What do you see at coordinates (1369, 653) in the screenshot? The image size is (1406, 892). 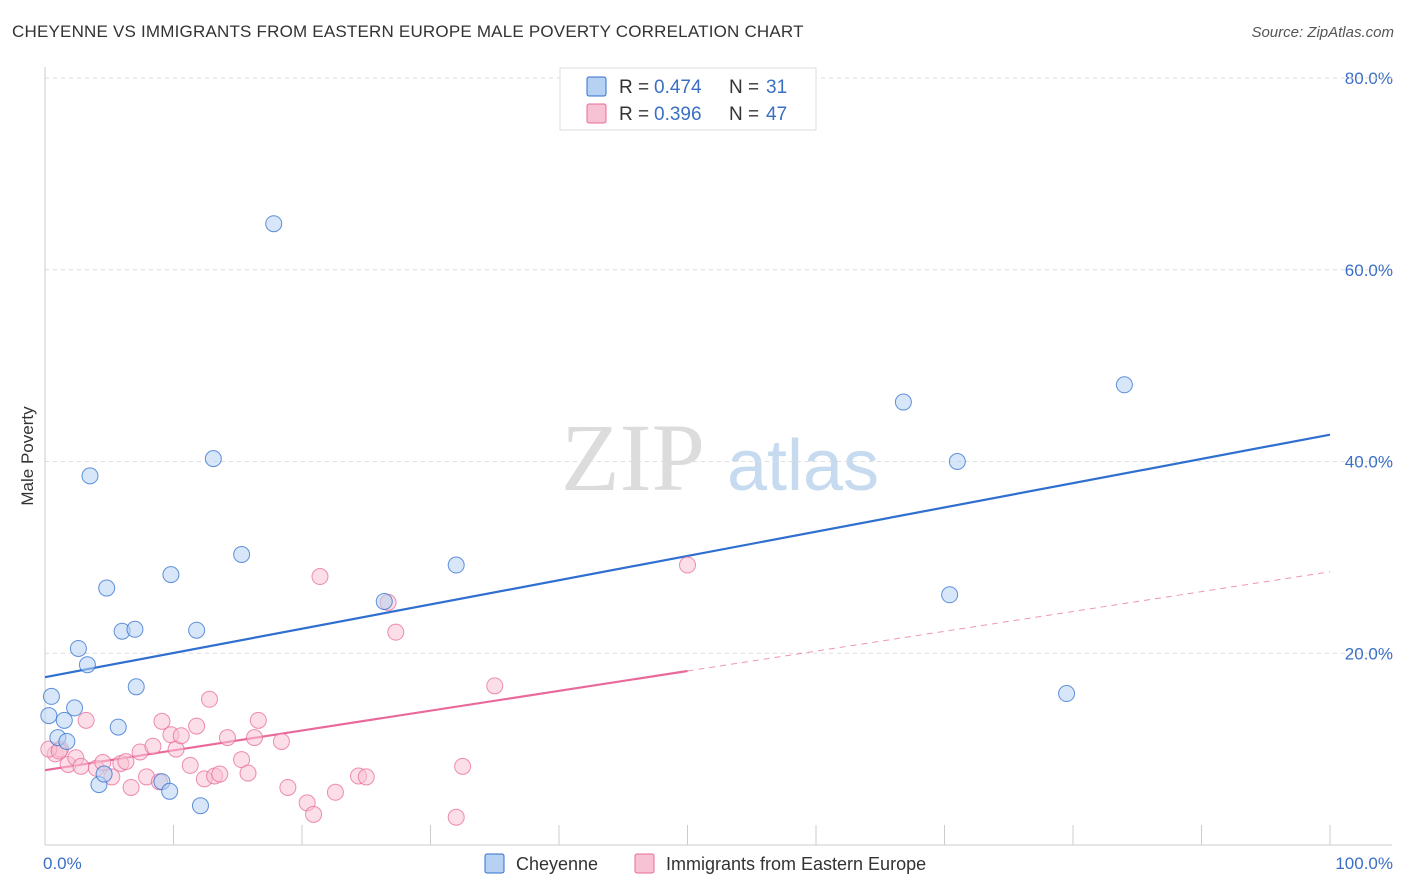 I see `y-tick-label: 20.0%` at bounding box center [1369, 653].